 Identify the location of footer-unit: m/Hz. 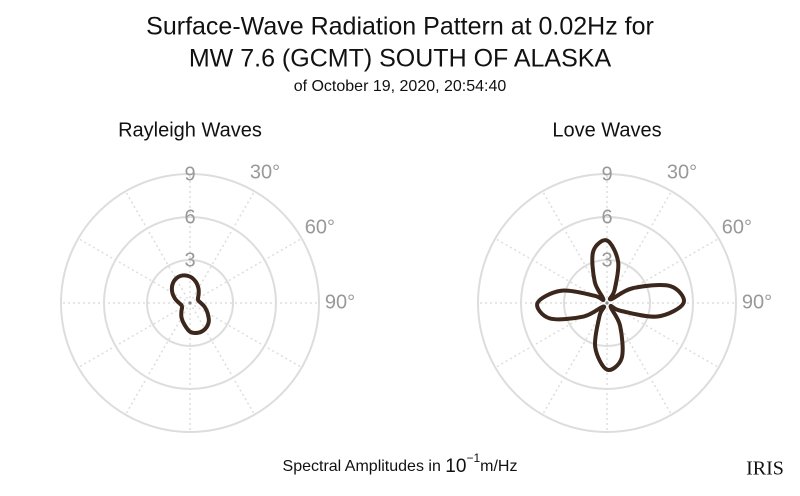
(498, 466).